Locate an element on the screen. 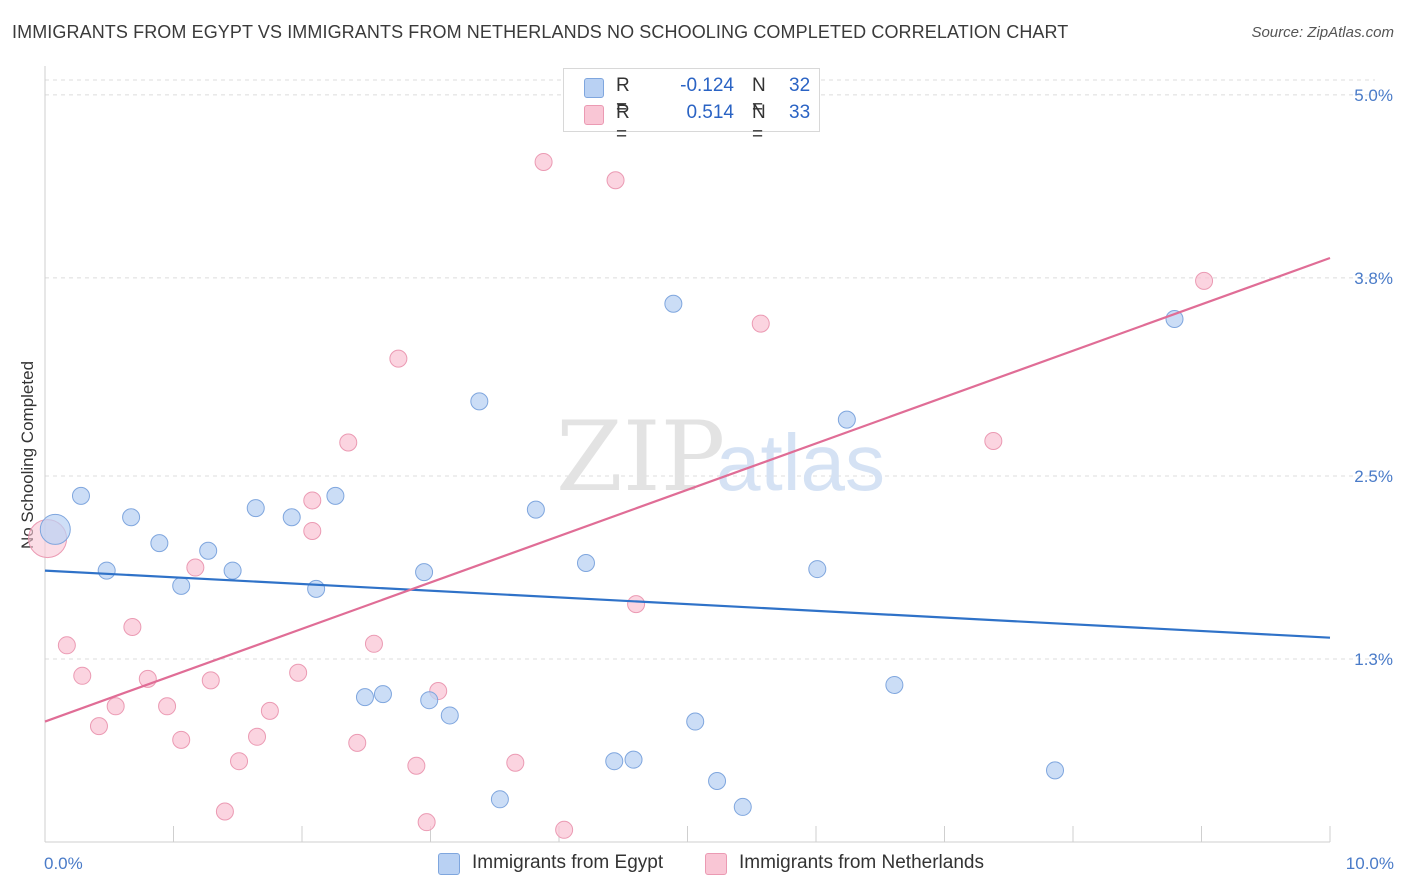  legend-r-value-netherlands: 0.514 is located at coordinates (710, 112).